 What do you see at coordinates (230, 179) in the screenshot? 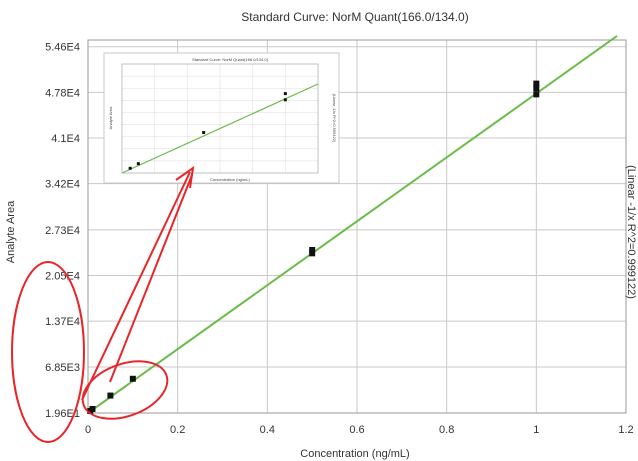
I see `inset-x-label: Concentration (ng/mL)` at bounding box center [230, 179].